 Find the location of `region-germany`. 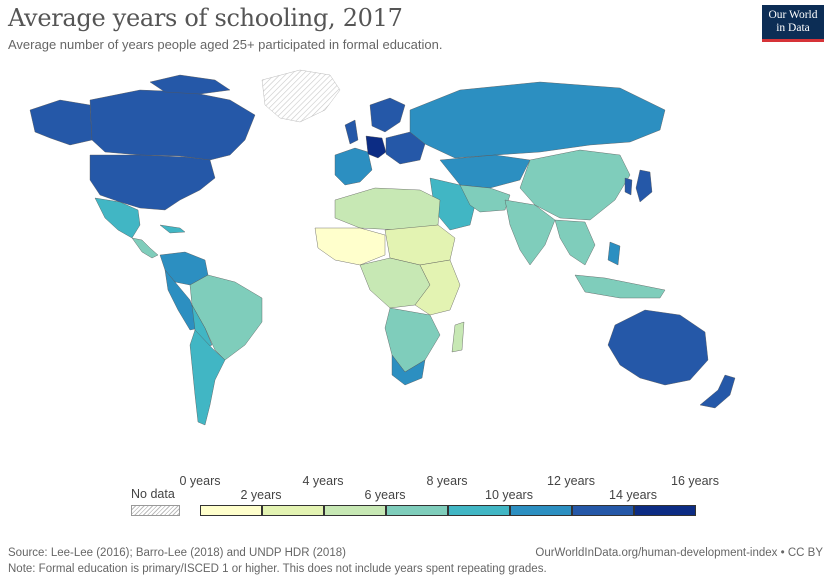

region-germany is located at coordinates (376, 147).